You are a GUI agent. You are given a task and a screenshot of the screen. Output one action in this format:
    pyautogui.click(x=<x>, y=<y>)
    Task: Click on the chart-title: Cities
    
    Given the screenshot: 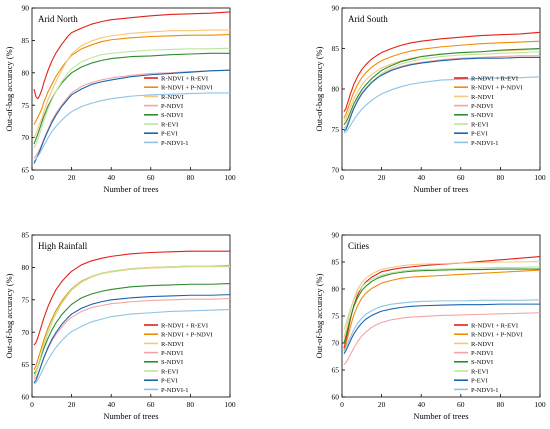 What is the action you would take?
    pyautogui.click(x=358, y=246)
    